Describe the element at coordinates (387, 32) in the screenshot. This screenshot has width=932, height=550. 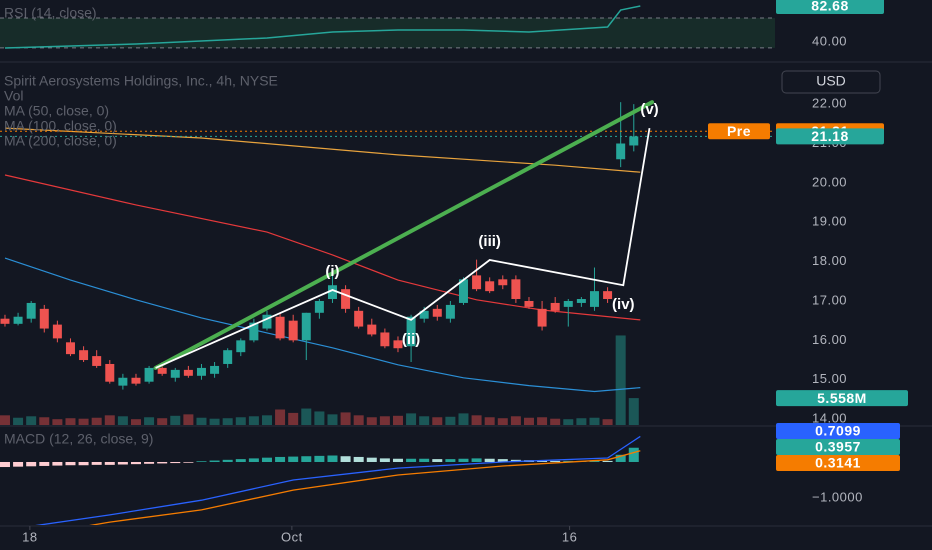
I see `rsi-band` at that location.